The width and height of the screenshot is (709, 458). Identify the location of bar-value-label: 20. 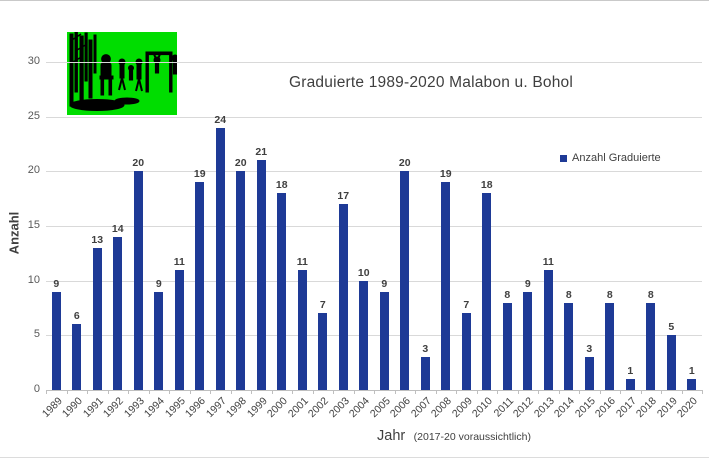
(138, 163).